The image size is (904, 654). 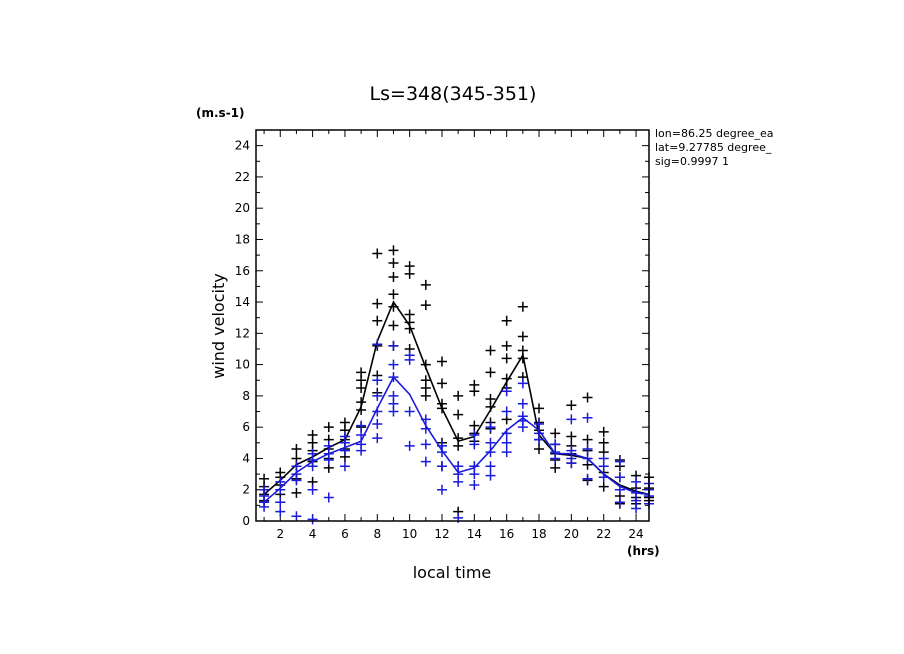 What do you see at coordinates (246, 521) in the screenshot?
I see `y-tick-label: 0` at bounding box center [246, 521].